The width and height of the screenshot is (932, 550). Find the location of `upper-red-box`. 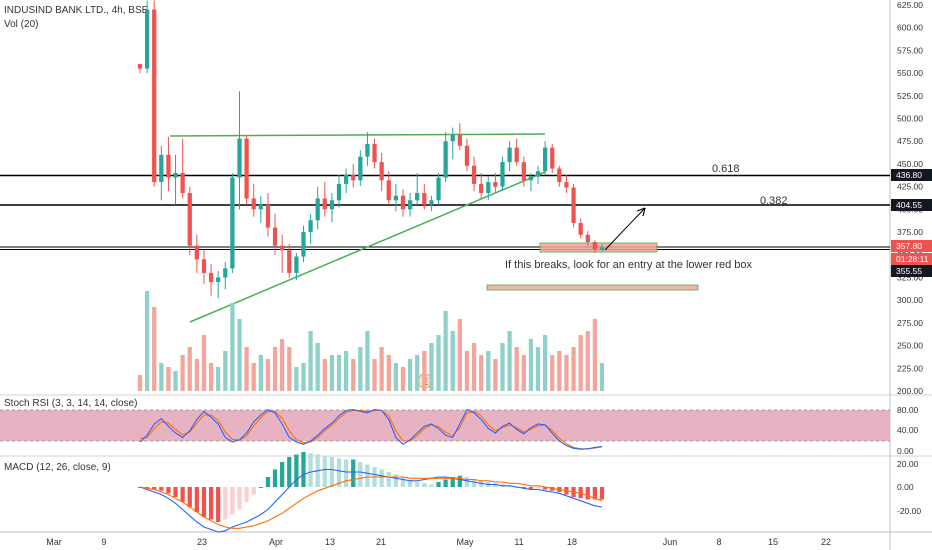

upper-red-box is located at coordinates (598, 247).